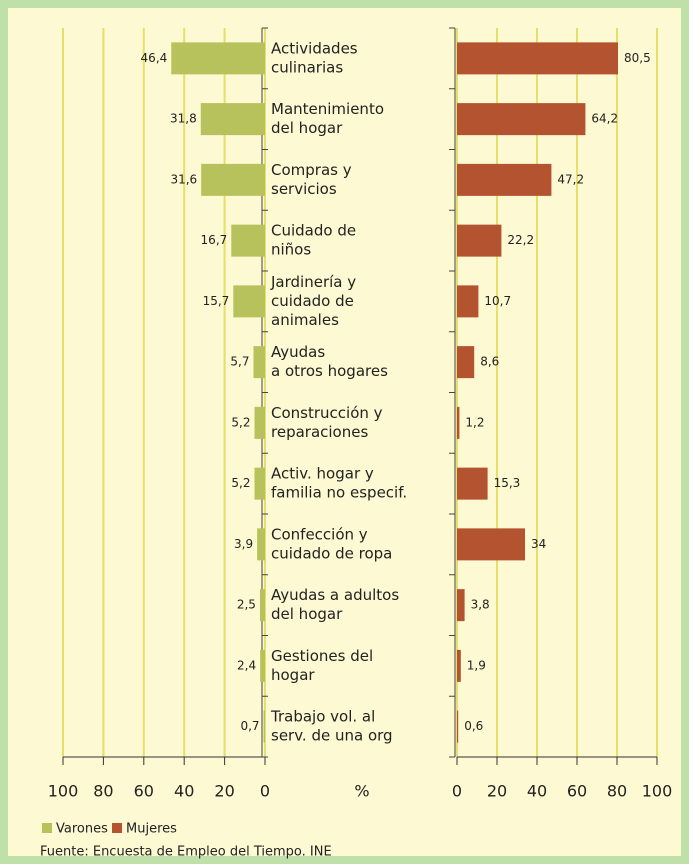 The width and height of the screenshot is (689, 868). I want to click on value-label: 3,9, so click(243, 544).